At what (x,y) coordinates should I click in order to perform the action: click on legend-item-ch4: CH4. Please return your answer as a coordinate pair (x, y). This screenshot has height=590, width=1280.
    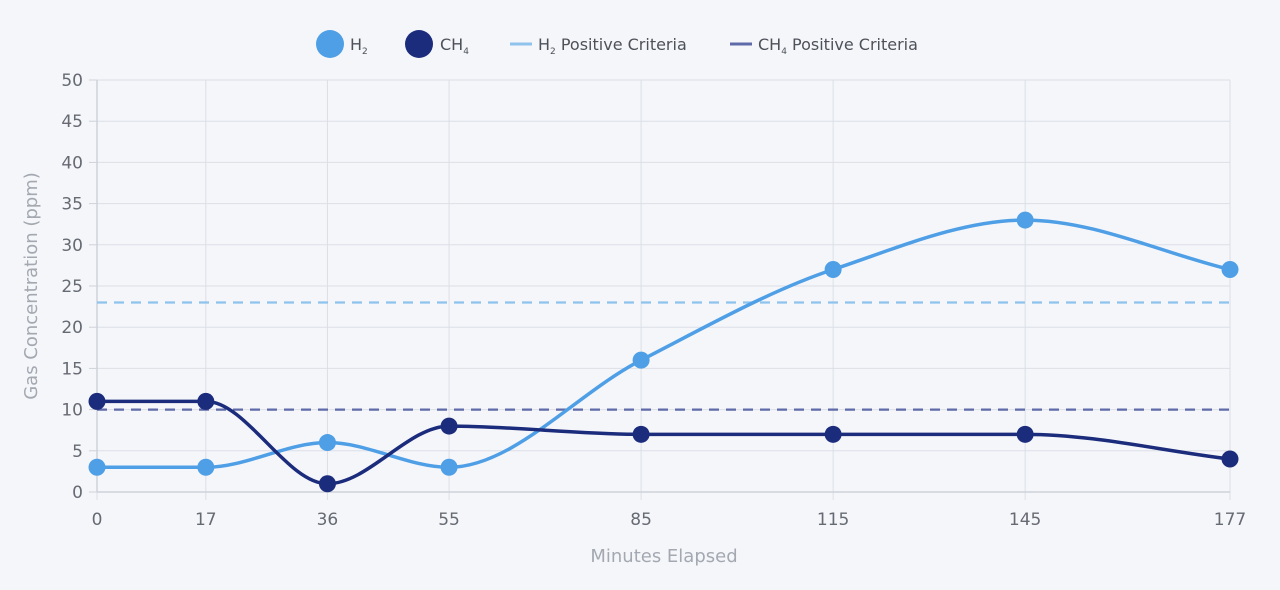
    Looking at the image, I should click on (437, 44).